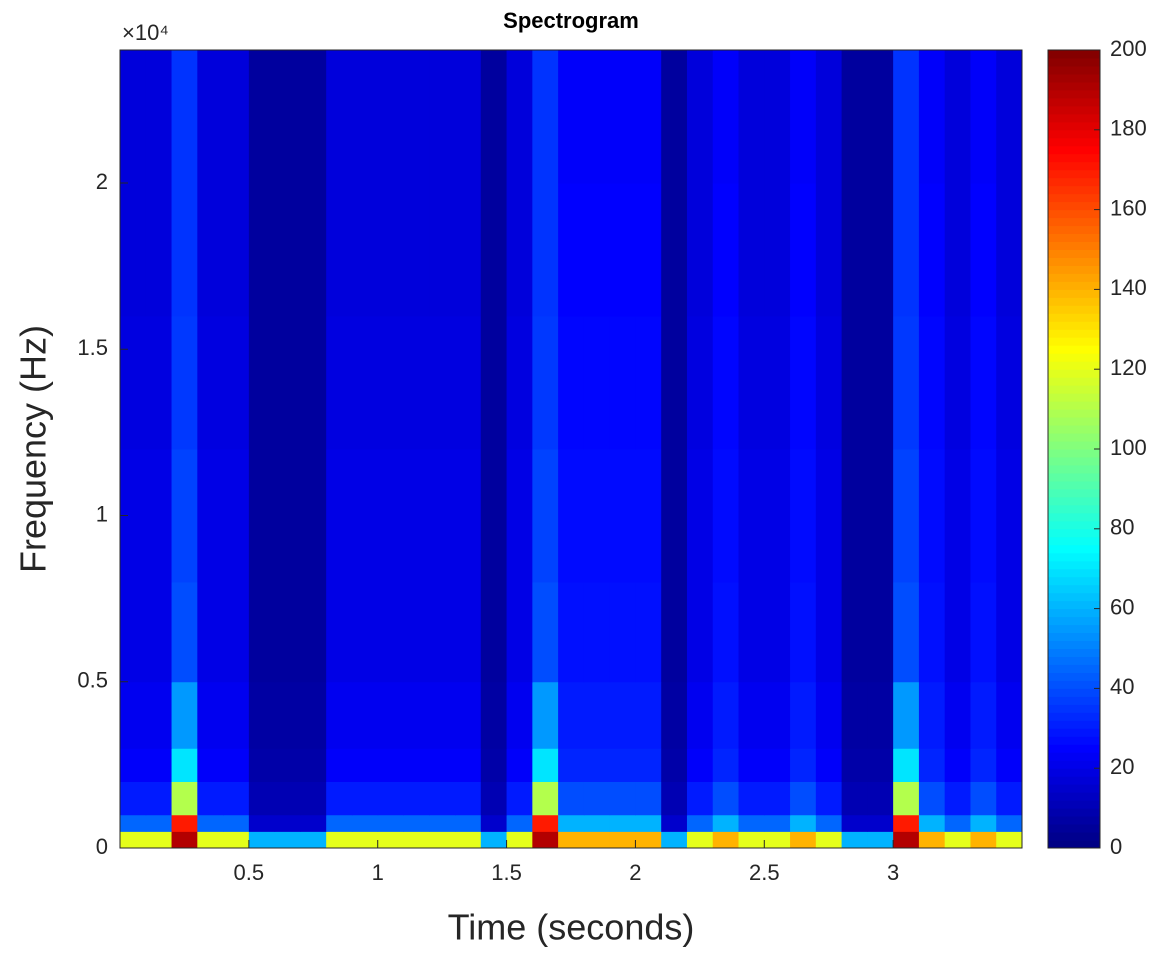 The height and width of the screenshot is (958, 1160). I want to click on colorbar-tick-label: 20, so click(1122, 766).